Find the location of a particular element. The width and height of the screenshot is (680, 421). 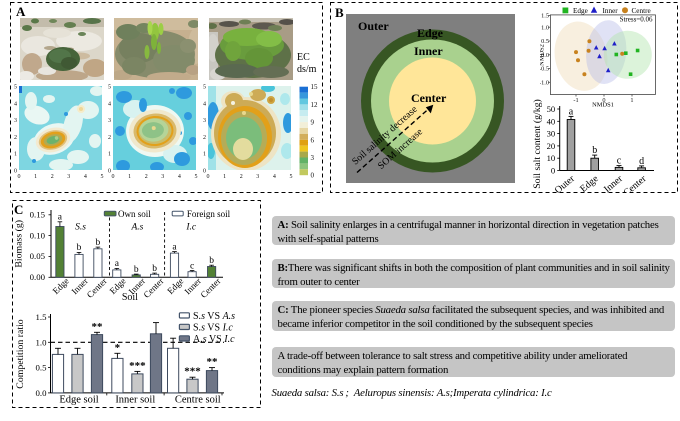

svg-text: 0.10 is located at coordinates (38, 235).